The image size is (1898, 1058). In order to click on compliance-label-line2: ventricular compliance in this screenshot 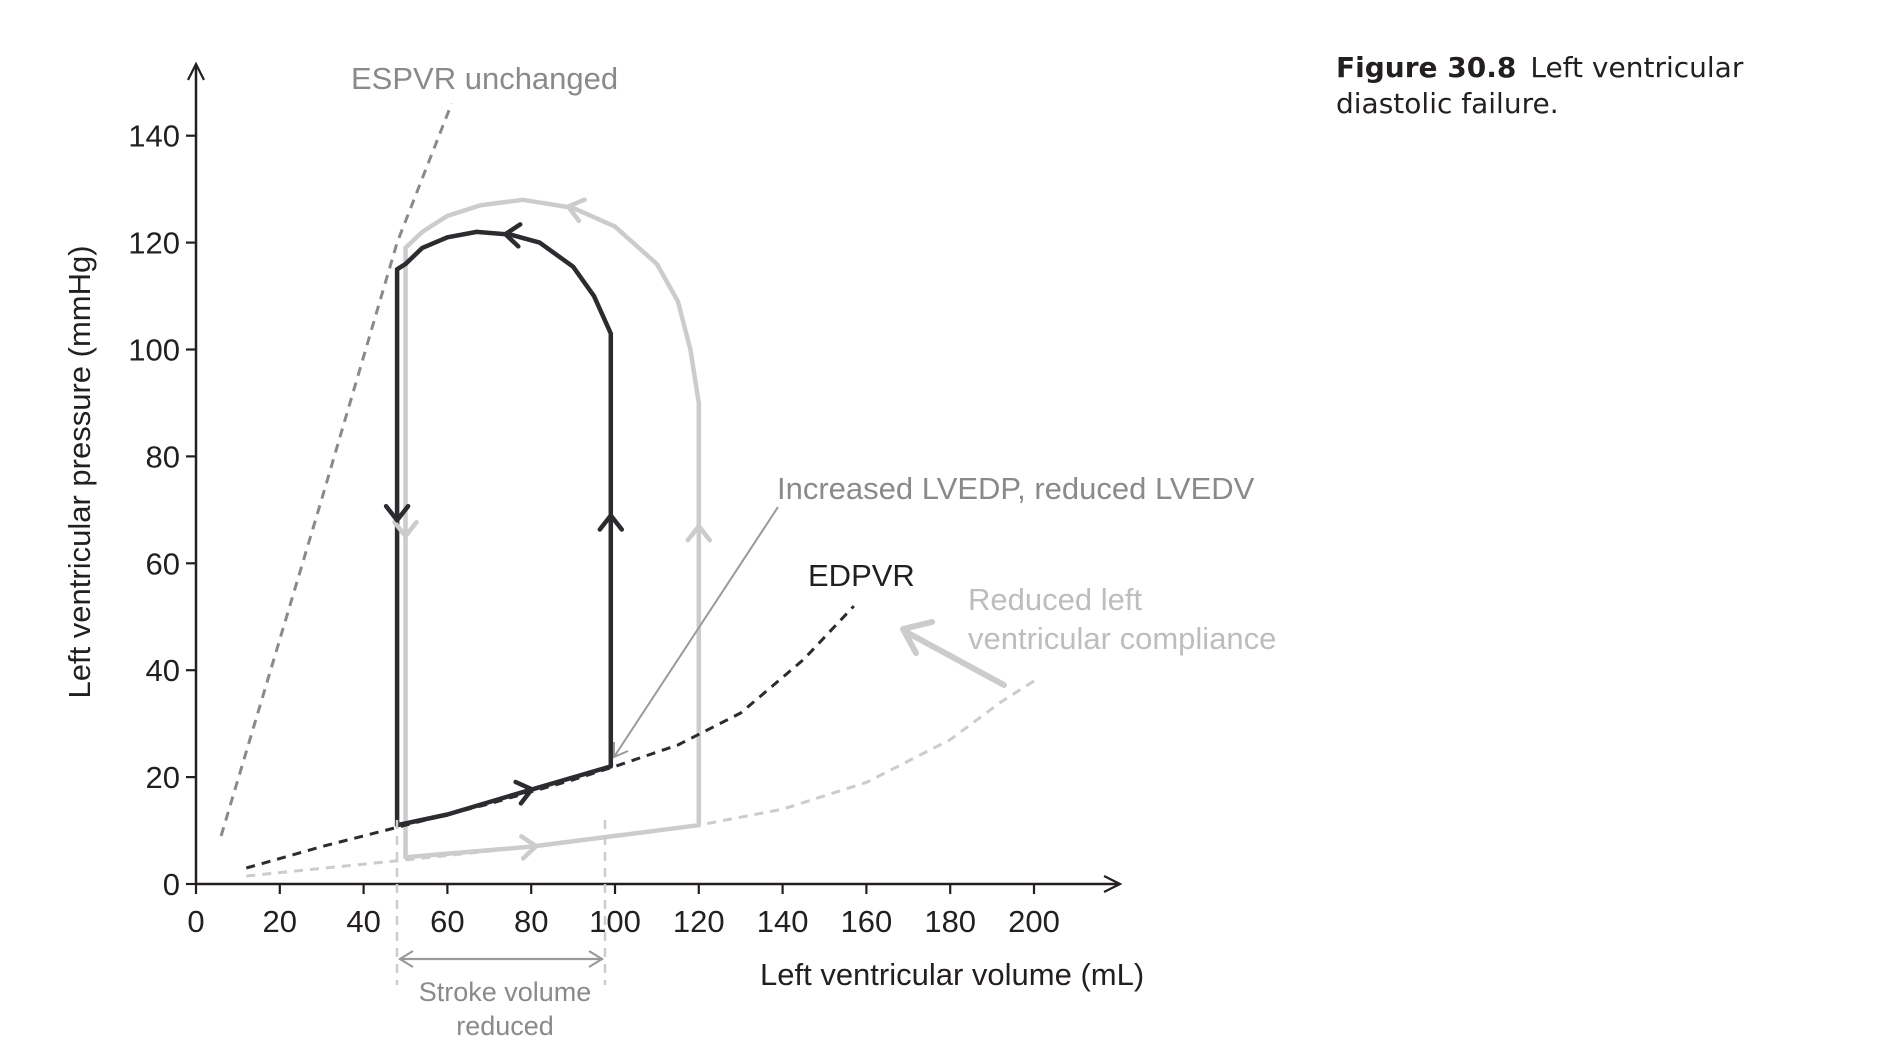, I will do `click(1122, 638)`.